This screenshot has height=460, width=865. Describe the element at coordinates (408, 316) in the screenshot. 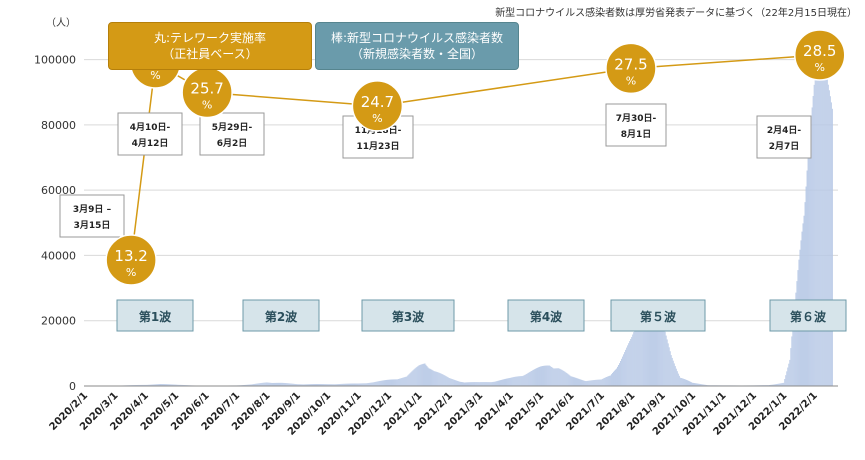

I see `wave-label: 第3波` at that location.